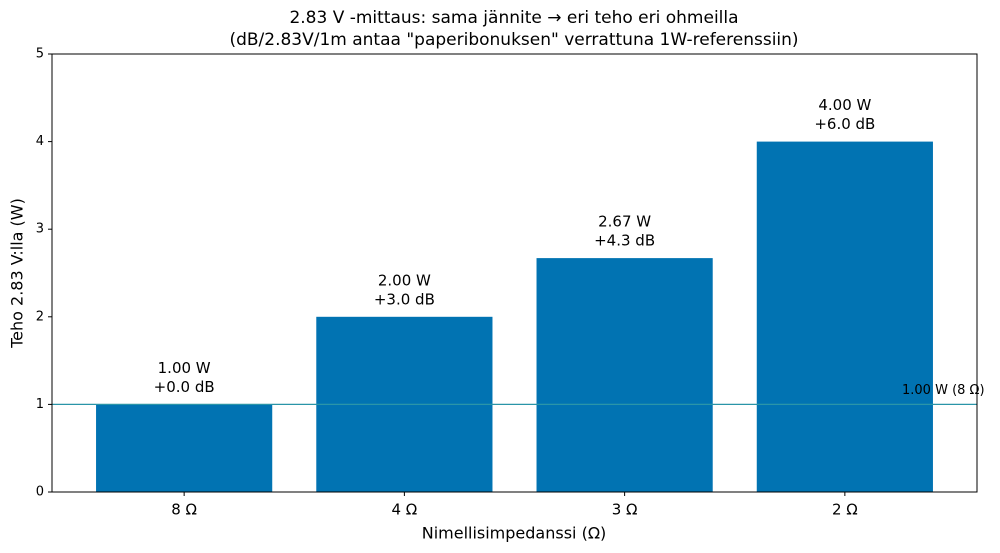 The width and height of the screenshot is (1000, 553). Describe the element at coordinates (404, 280) in the screenshot. I see `value-label: 2.00 W` at that location.